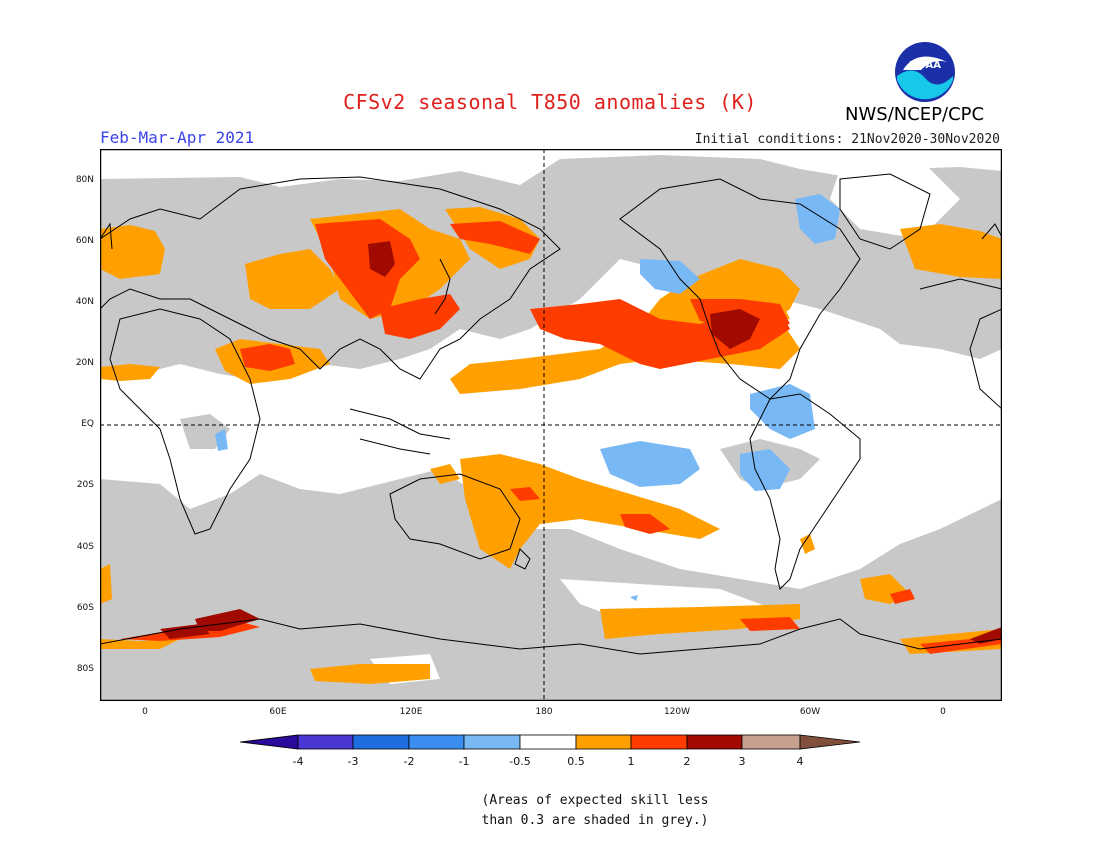  I want to click on colorbar, so click(550, 744).